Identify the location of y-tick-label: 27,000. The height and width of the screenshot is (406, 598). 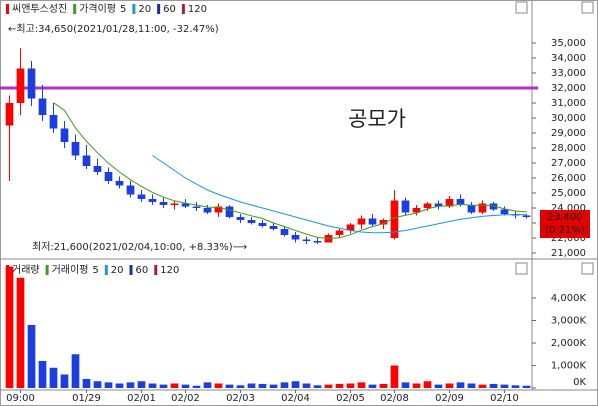
(568, 163).